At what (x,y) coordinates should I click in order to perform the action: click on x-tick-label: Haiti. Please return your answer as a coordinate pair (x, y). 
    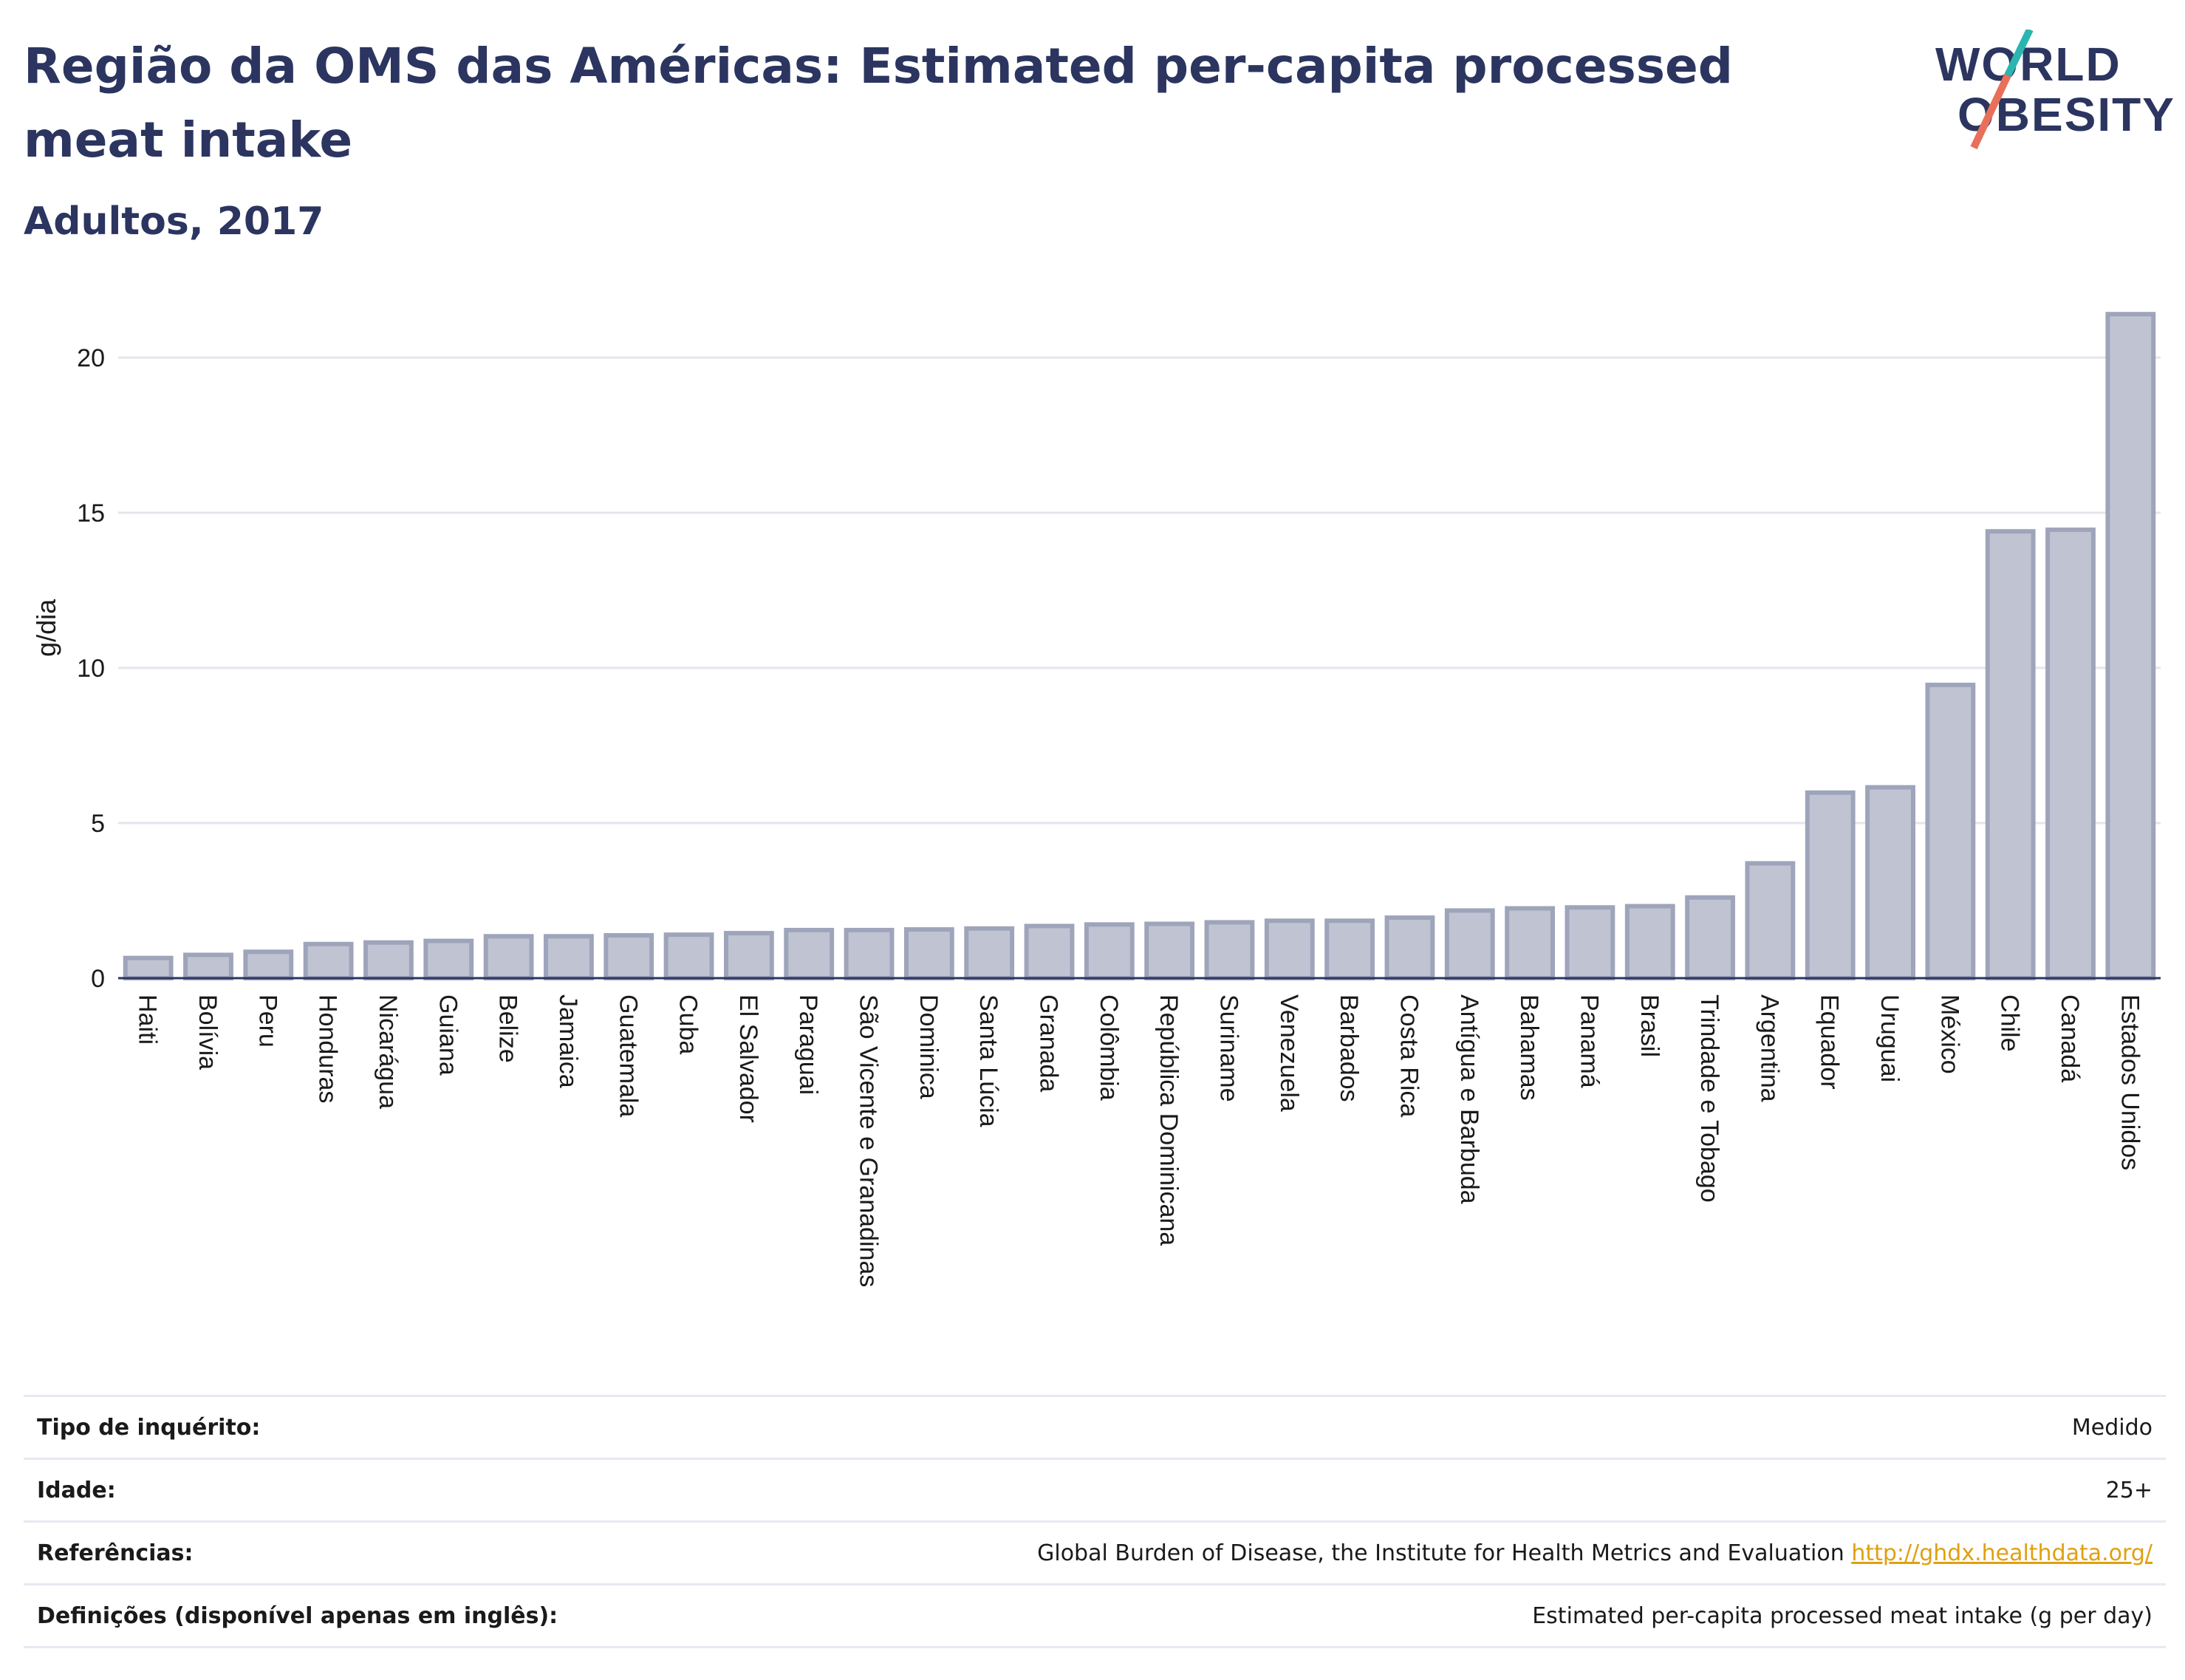
    Looking at the image, I should click on (148, 1019).